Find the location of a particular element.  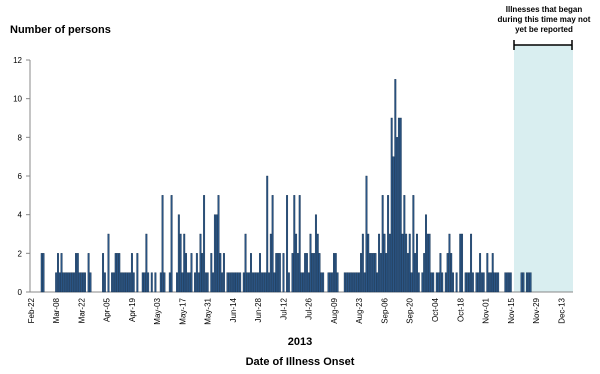

x-tick-label: Oct-04 is located at coordinates (435, 309).